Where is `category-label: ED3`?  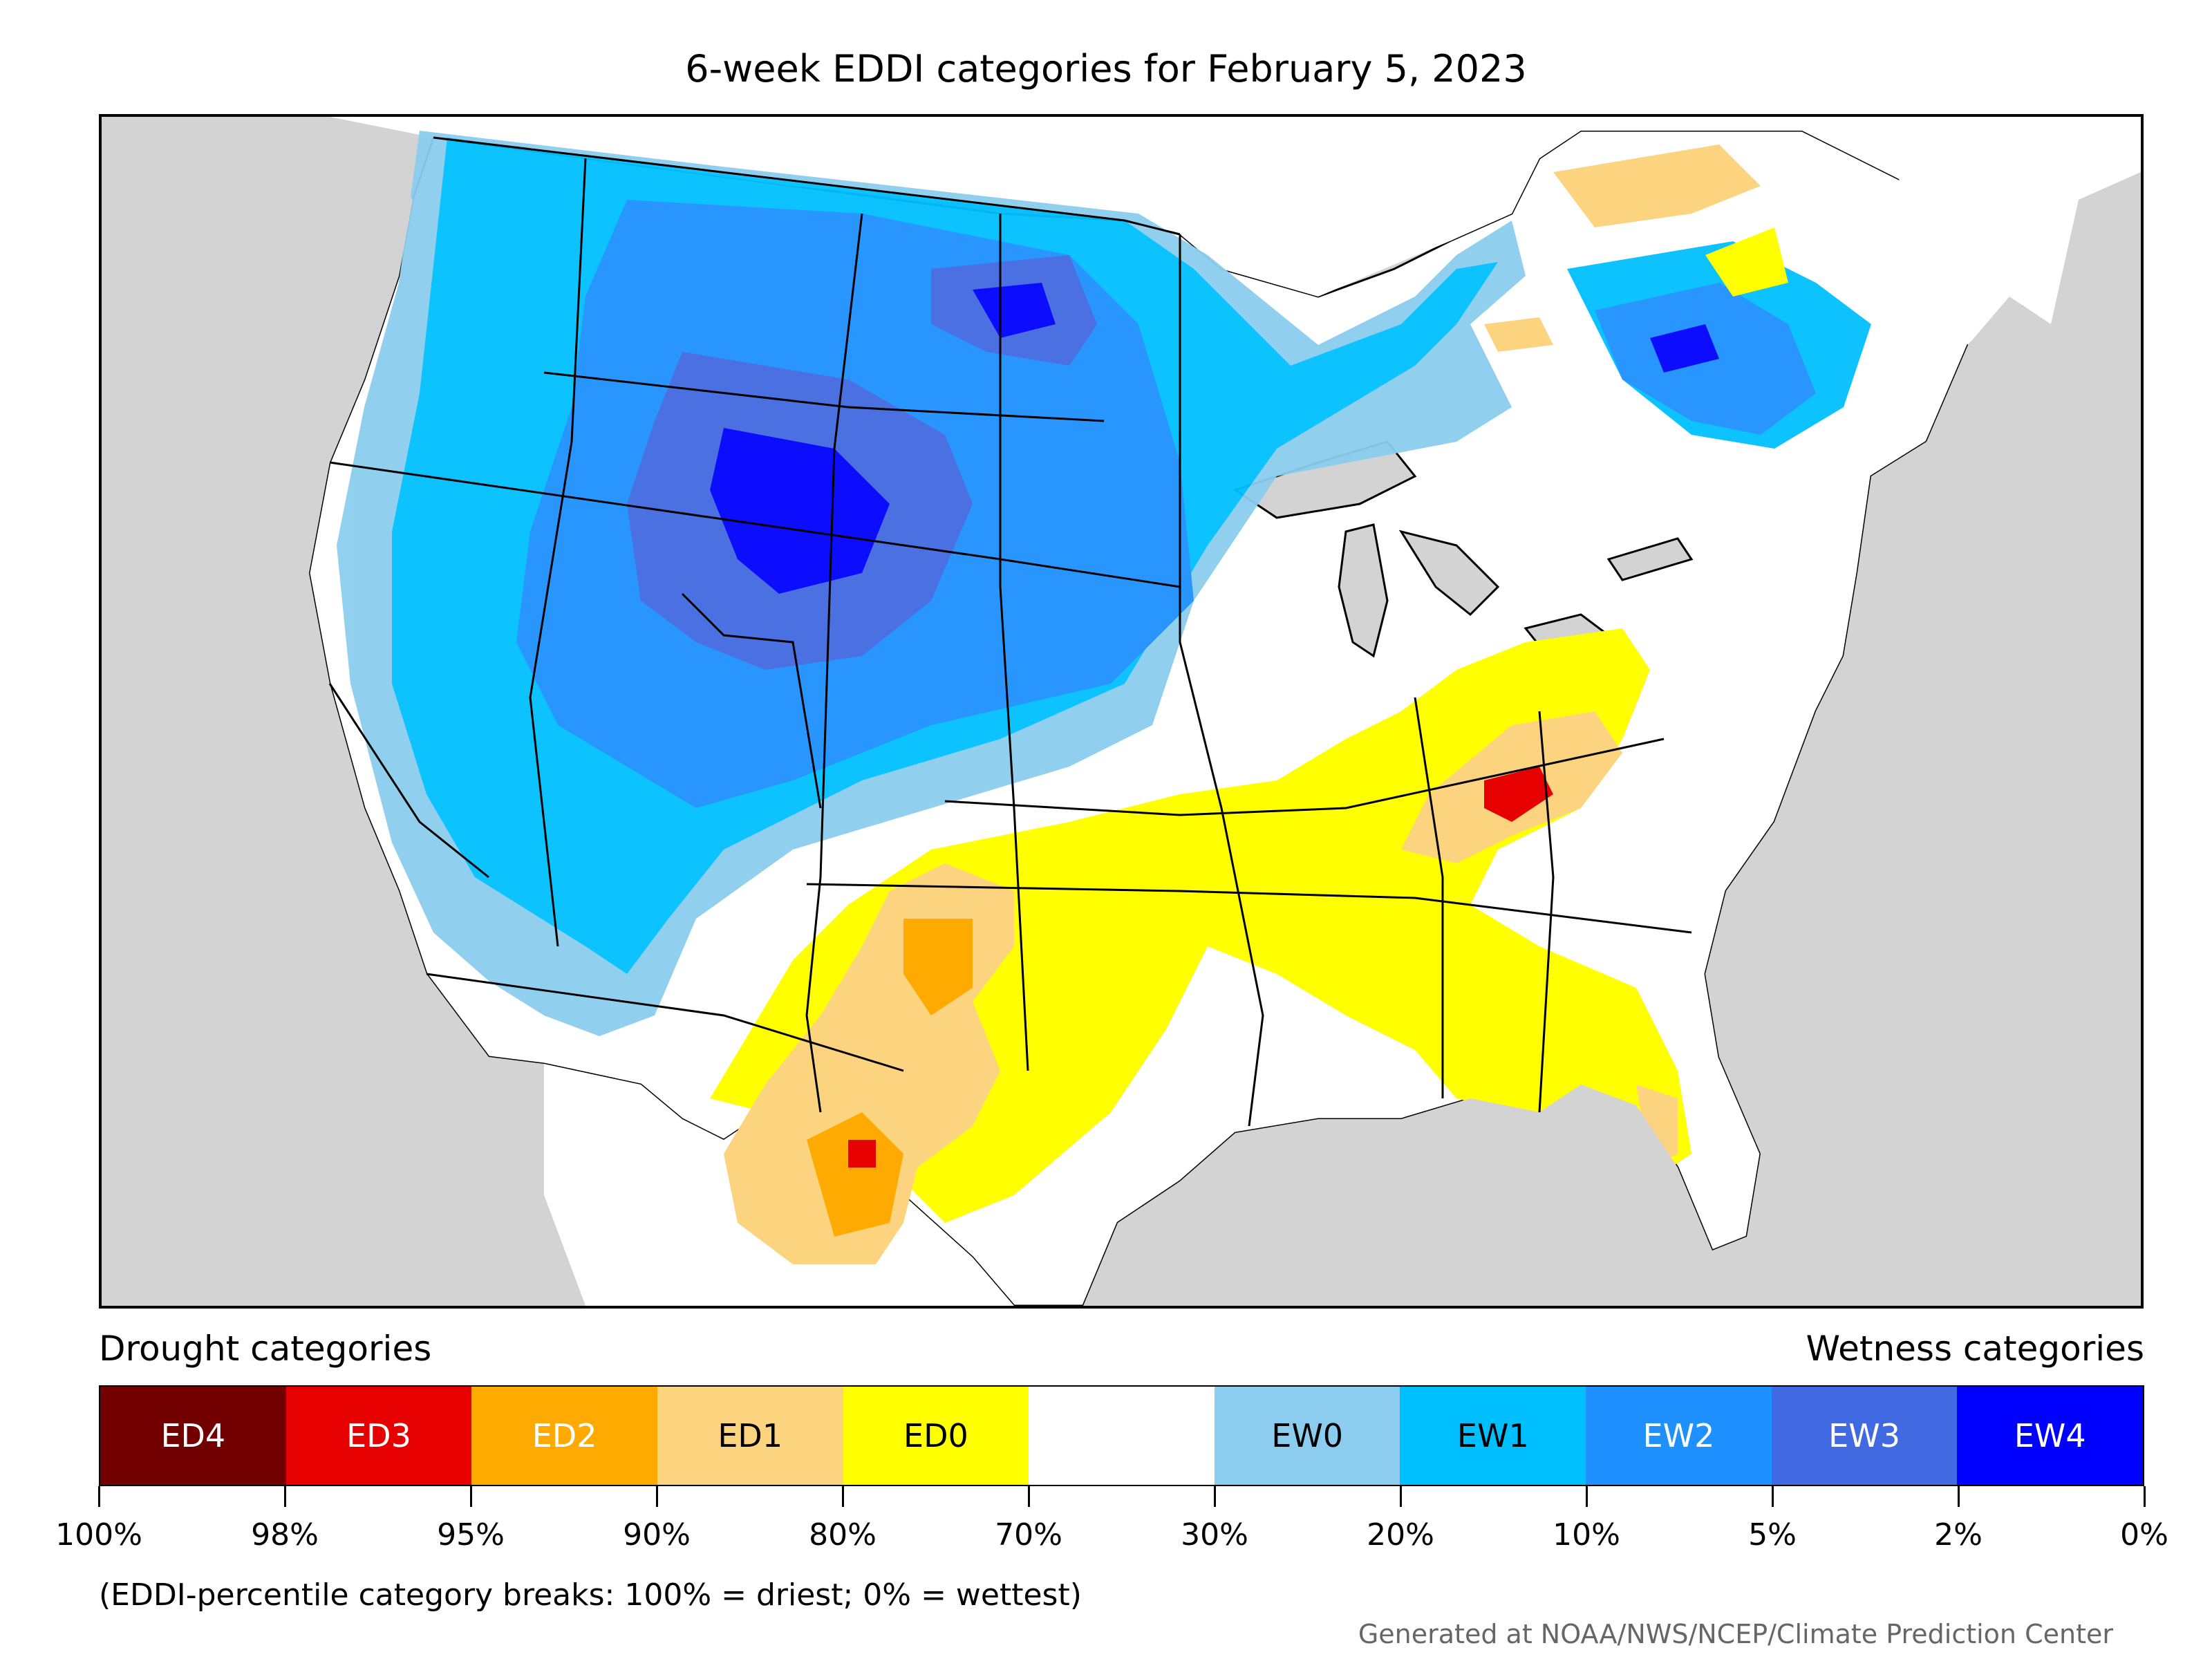
category-label: ED3 is located at coordinates (378, 1436).